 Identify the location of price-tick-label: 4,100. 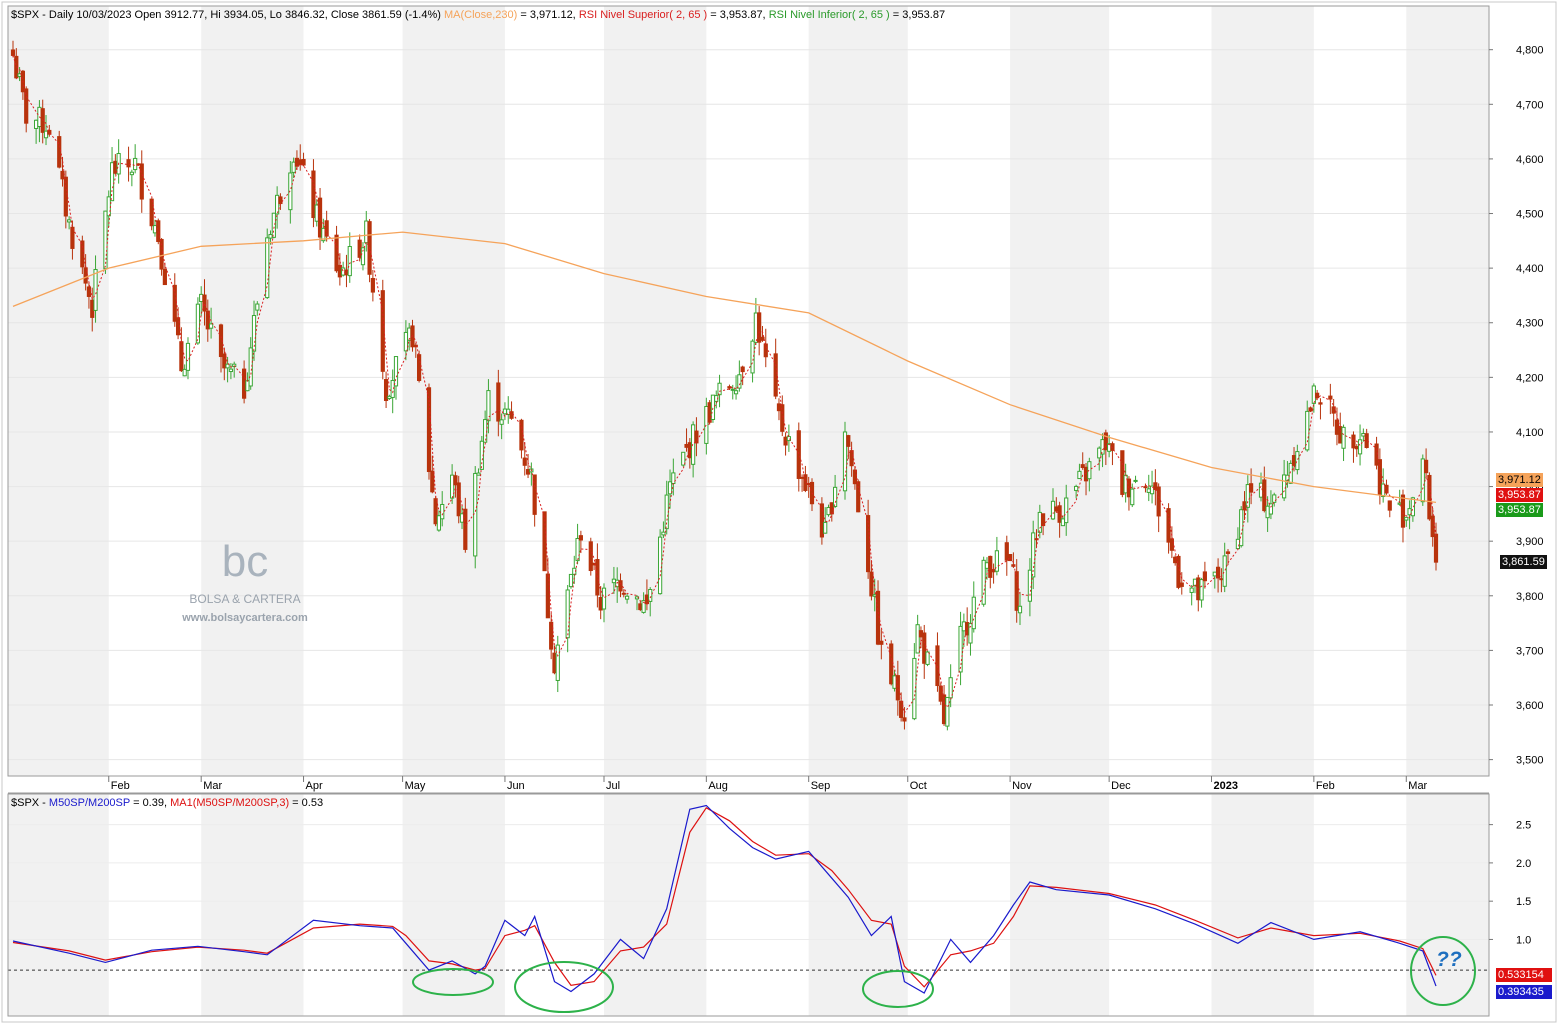
(1530, 433).